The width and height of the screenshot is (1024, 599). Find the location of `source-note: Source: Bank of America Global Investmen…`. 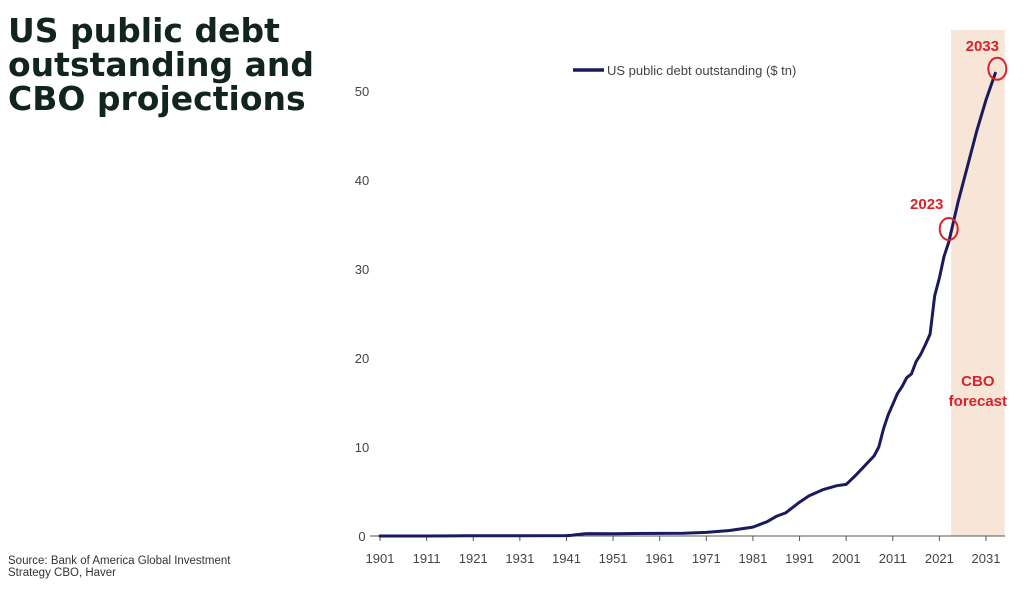

source-note: Source: Bank of America Global Investmen… is located at coordinates (119, 567).